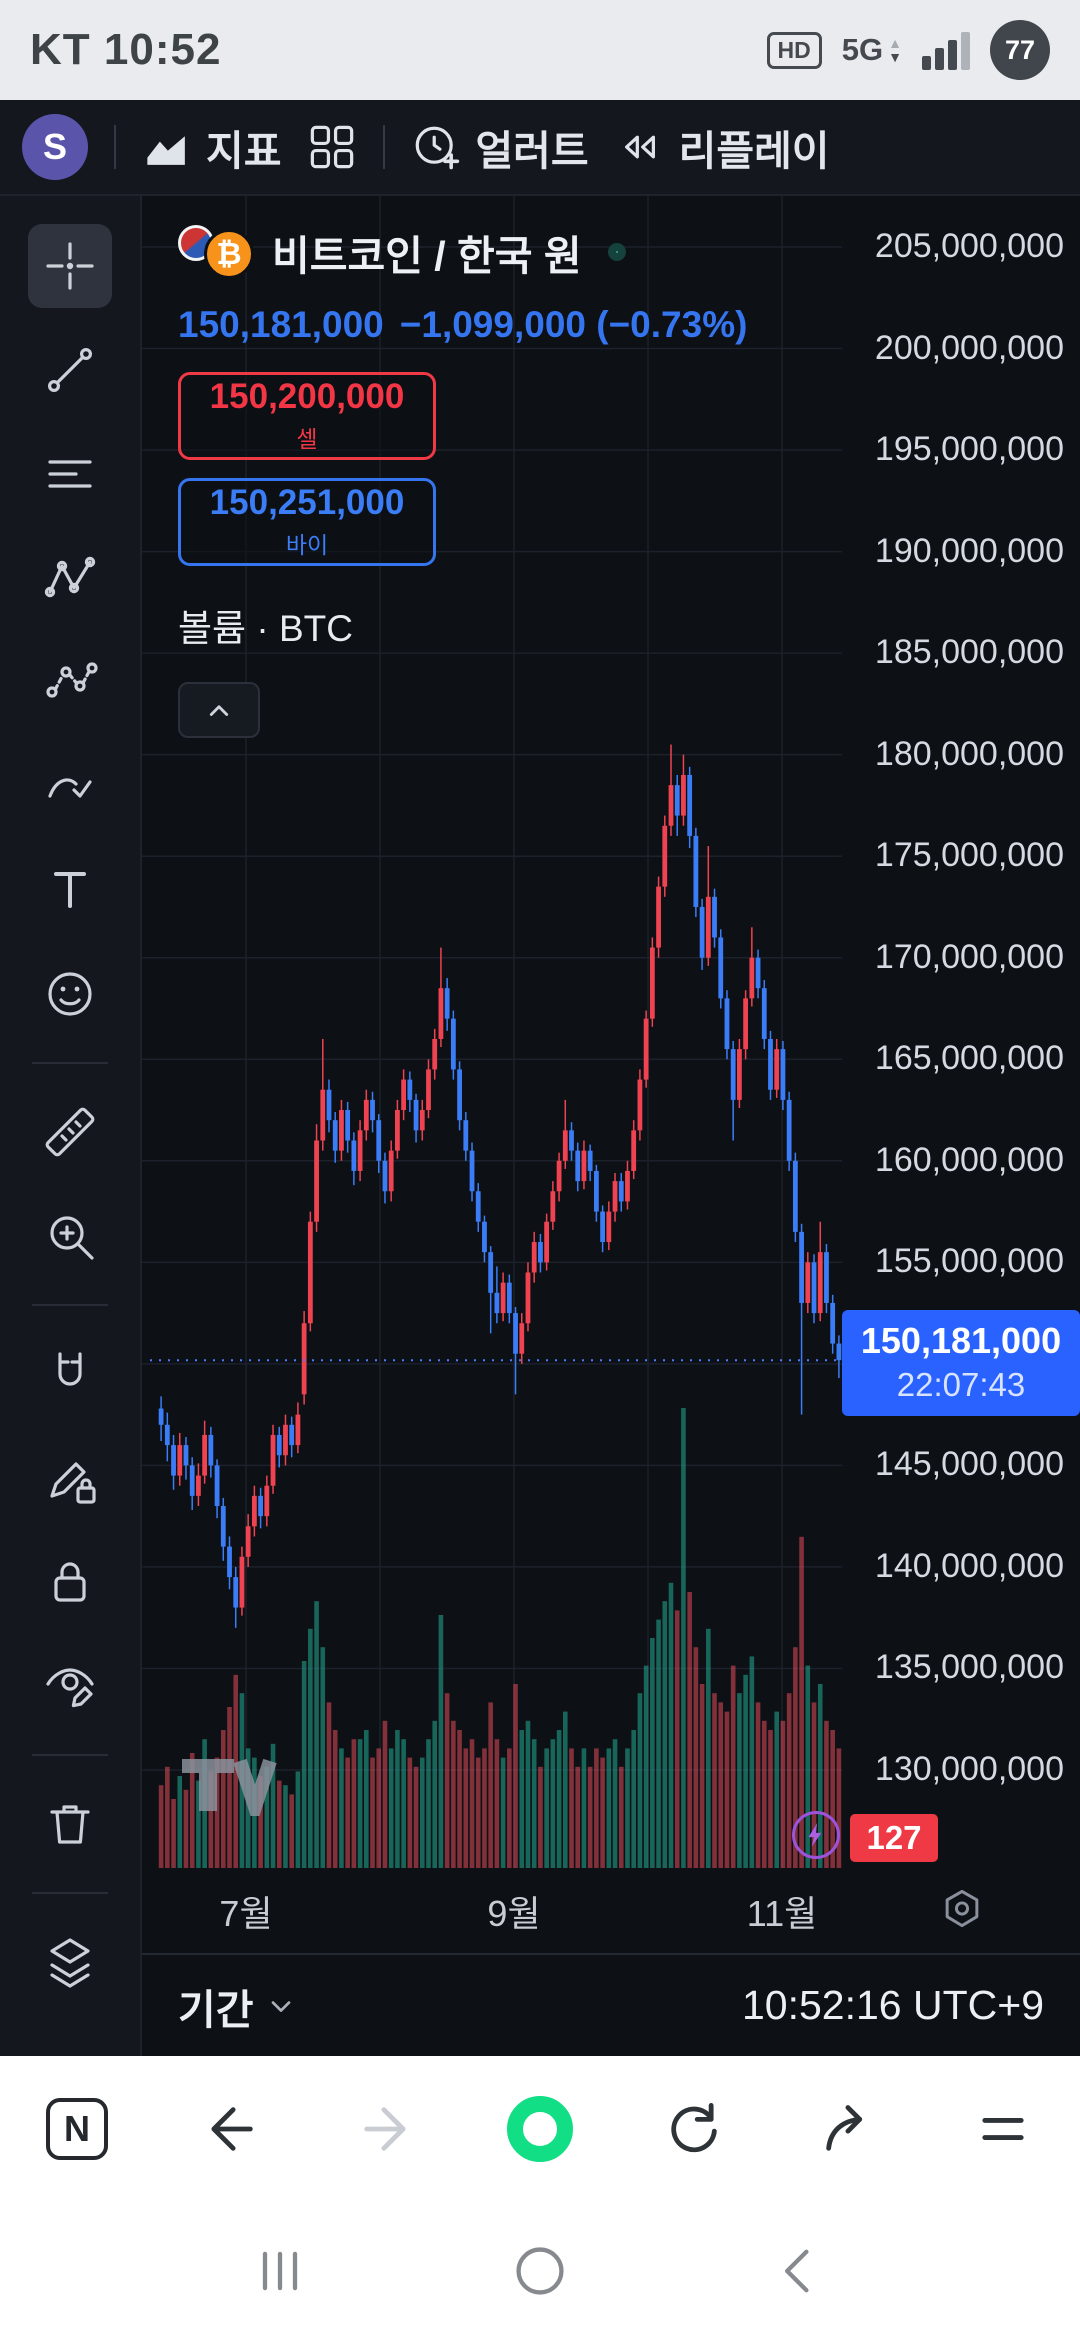  I want to click on tool-hide-drawings, so click(70, 1686).